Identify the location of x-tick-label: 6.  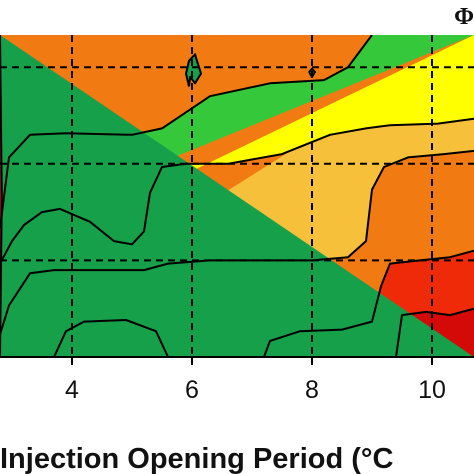
(192, 390).